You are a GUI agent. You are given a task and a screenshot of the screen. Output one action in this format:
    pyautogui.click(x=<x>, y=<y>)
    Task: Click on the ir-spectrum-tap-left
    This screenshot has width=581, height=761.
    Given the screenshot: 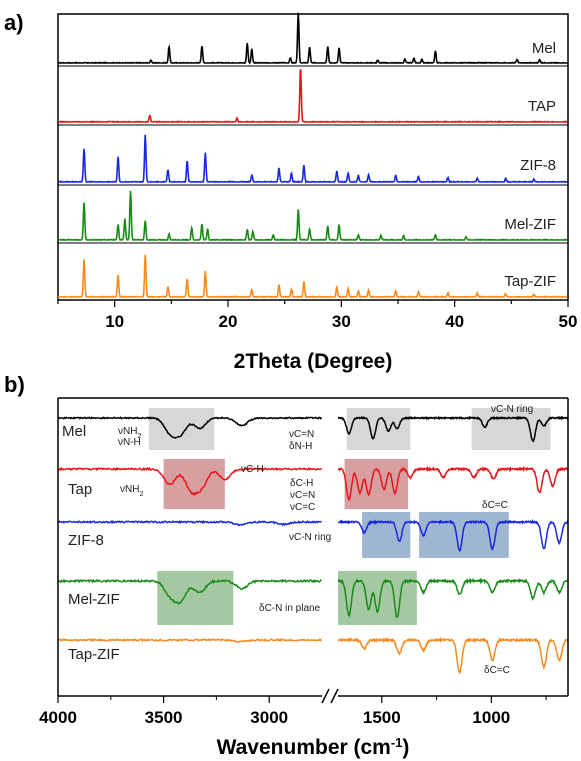 What is the action you would take?
    pyautogui.click(x=190, y=481)
    